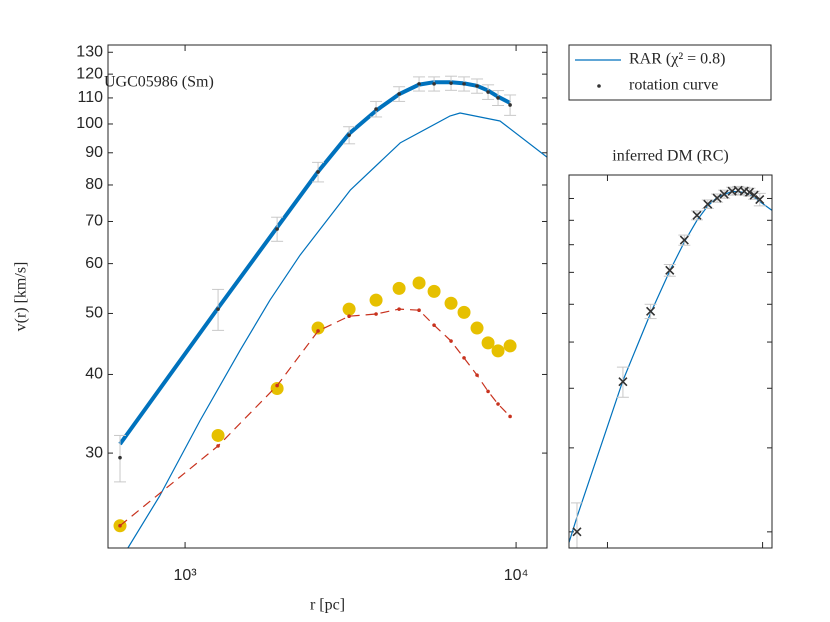 The height and width of the screenshot is (622, 830). I want to click on y-tick-label: 120, so click(89, 73).